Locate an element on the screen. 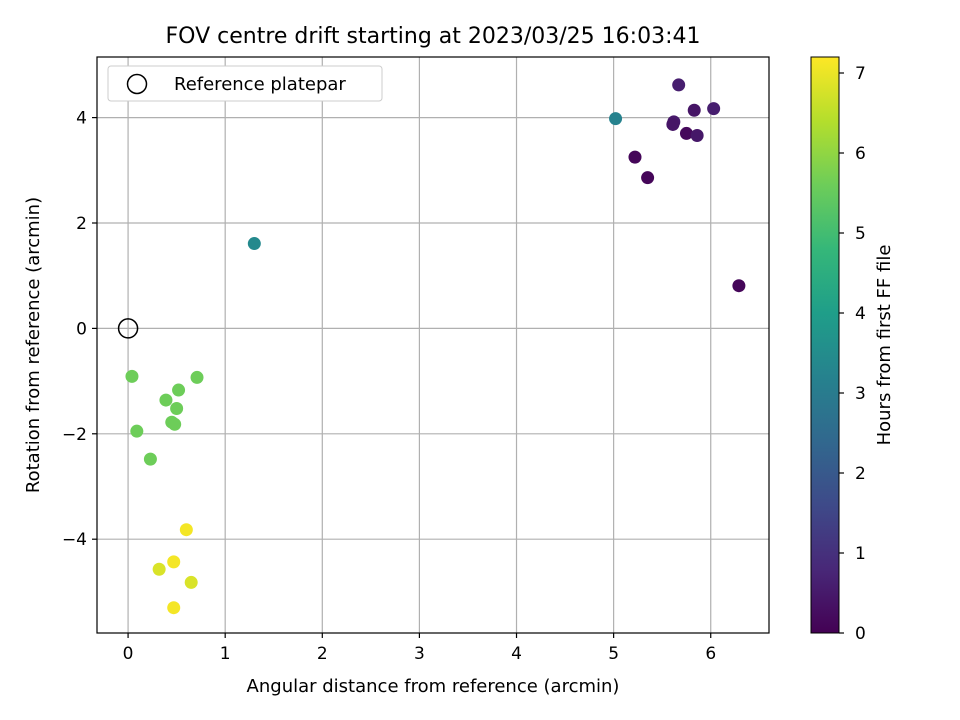 This screenshot has height=720, width=960. colorbar-tick-label: 2 is located at coordinates (860, 474).